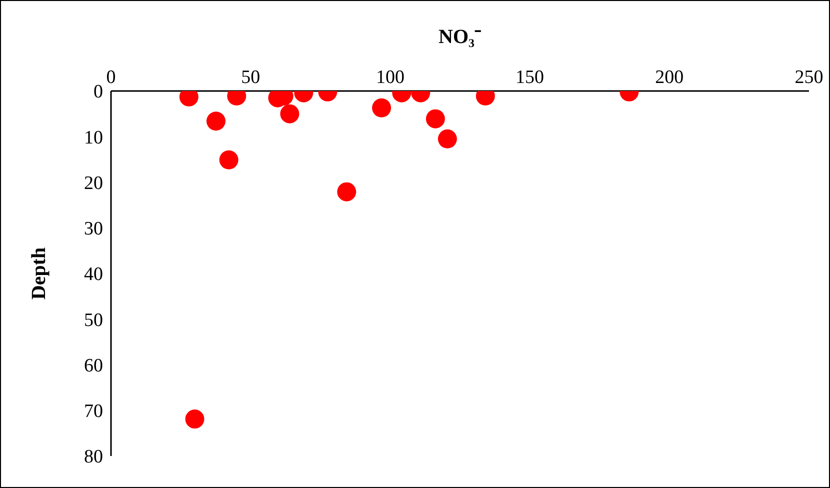 The image size is (830, 488). I want to click on y-tick-label: 50, so click(93, 320).